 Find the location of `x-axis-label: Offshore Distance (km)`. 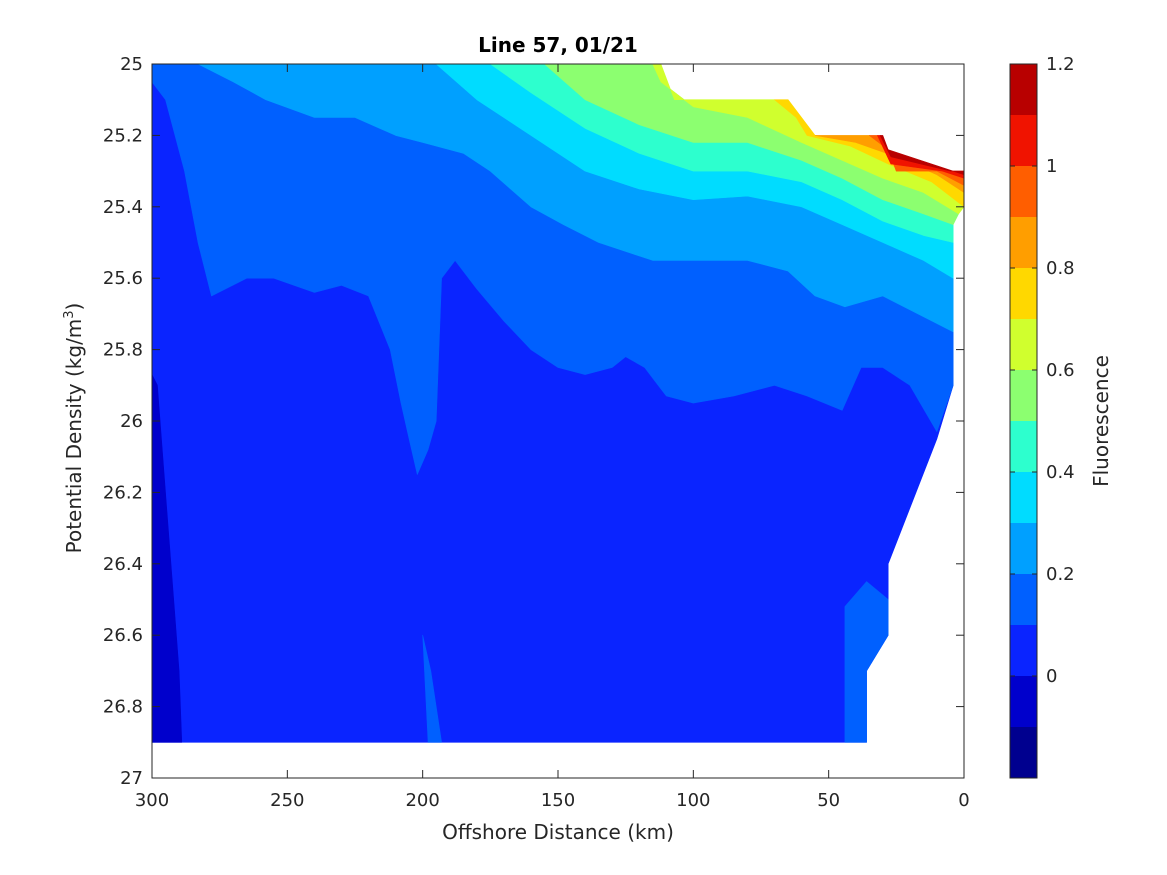

x-axis-label: Offshore Distance (km) is located at coordinates (558, 832).